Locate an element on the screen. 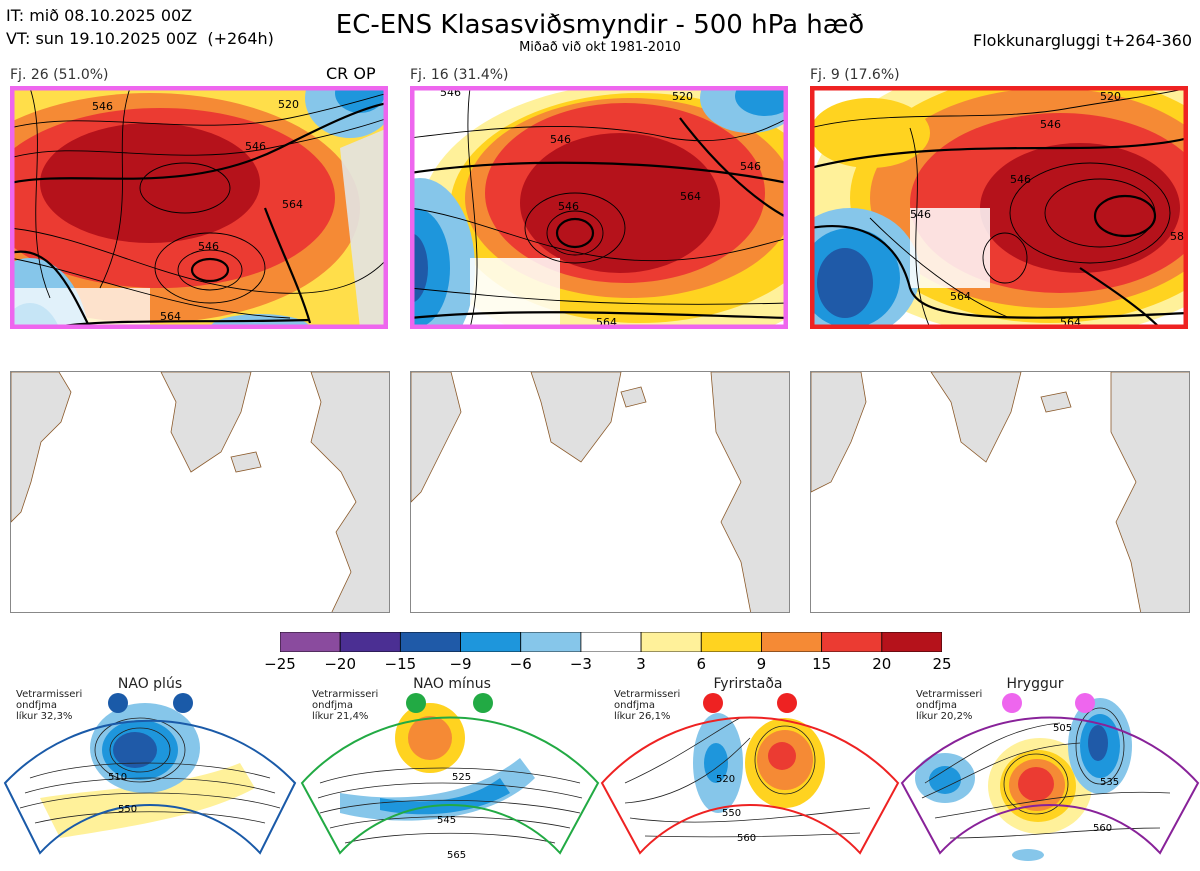 Image resolution: width=1200 pixels, height=871 pixels. regime-4-frame is located at coordinates (1050, 785).